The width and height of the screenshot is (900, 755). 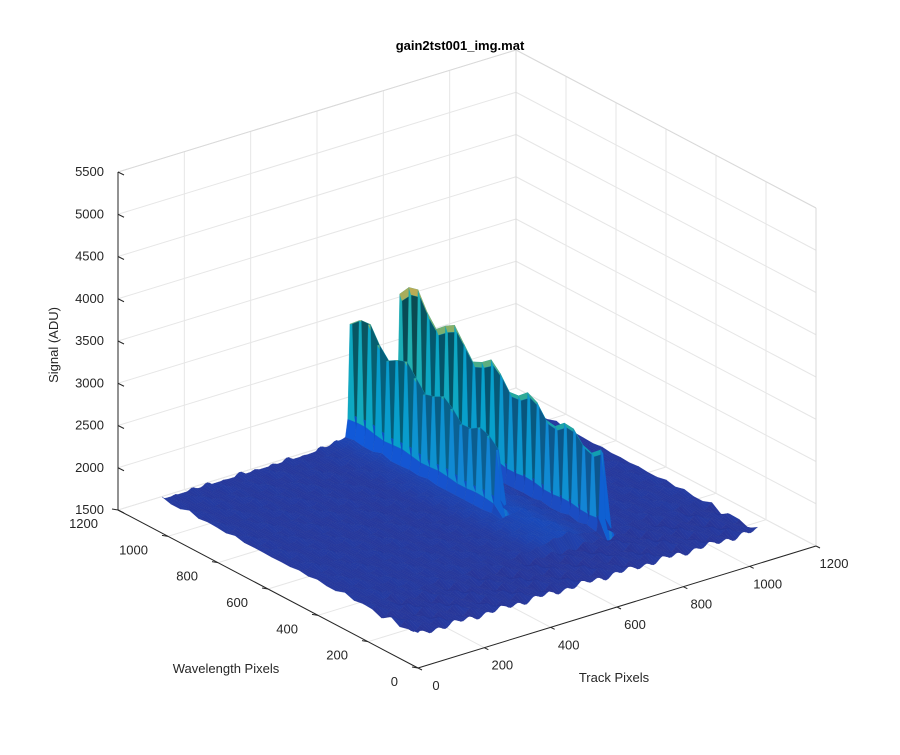 What do you see at coordinates (337, 655) in the screenshot?
I see `y-tick-label: 200` at bounding box center [337, 655].